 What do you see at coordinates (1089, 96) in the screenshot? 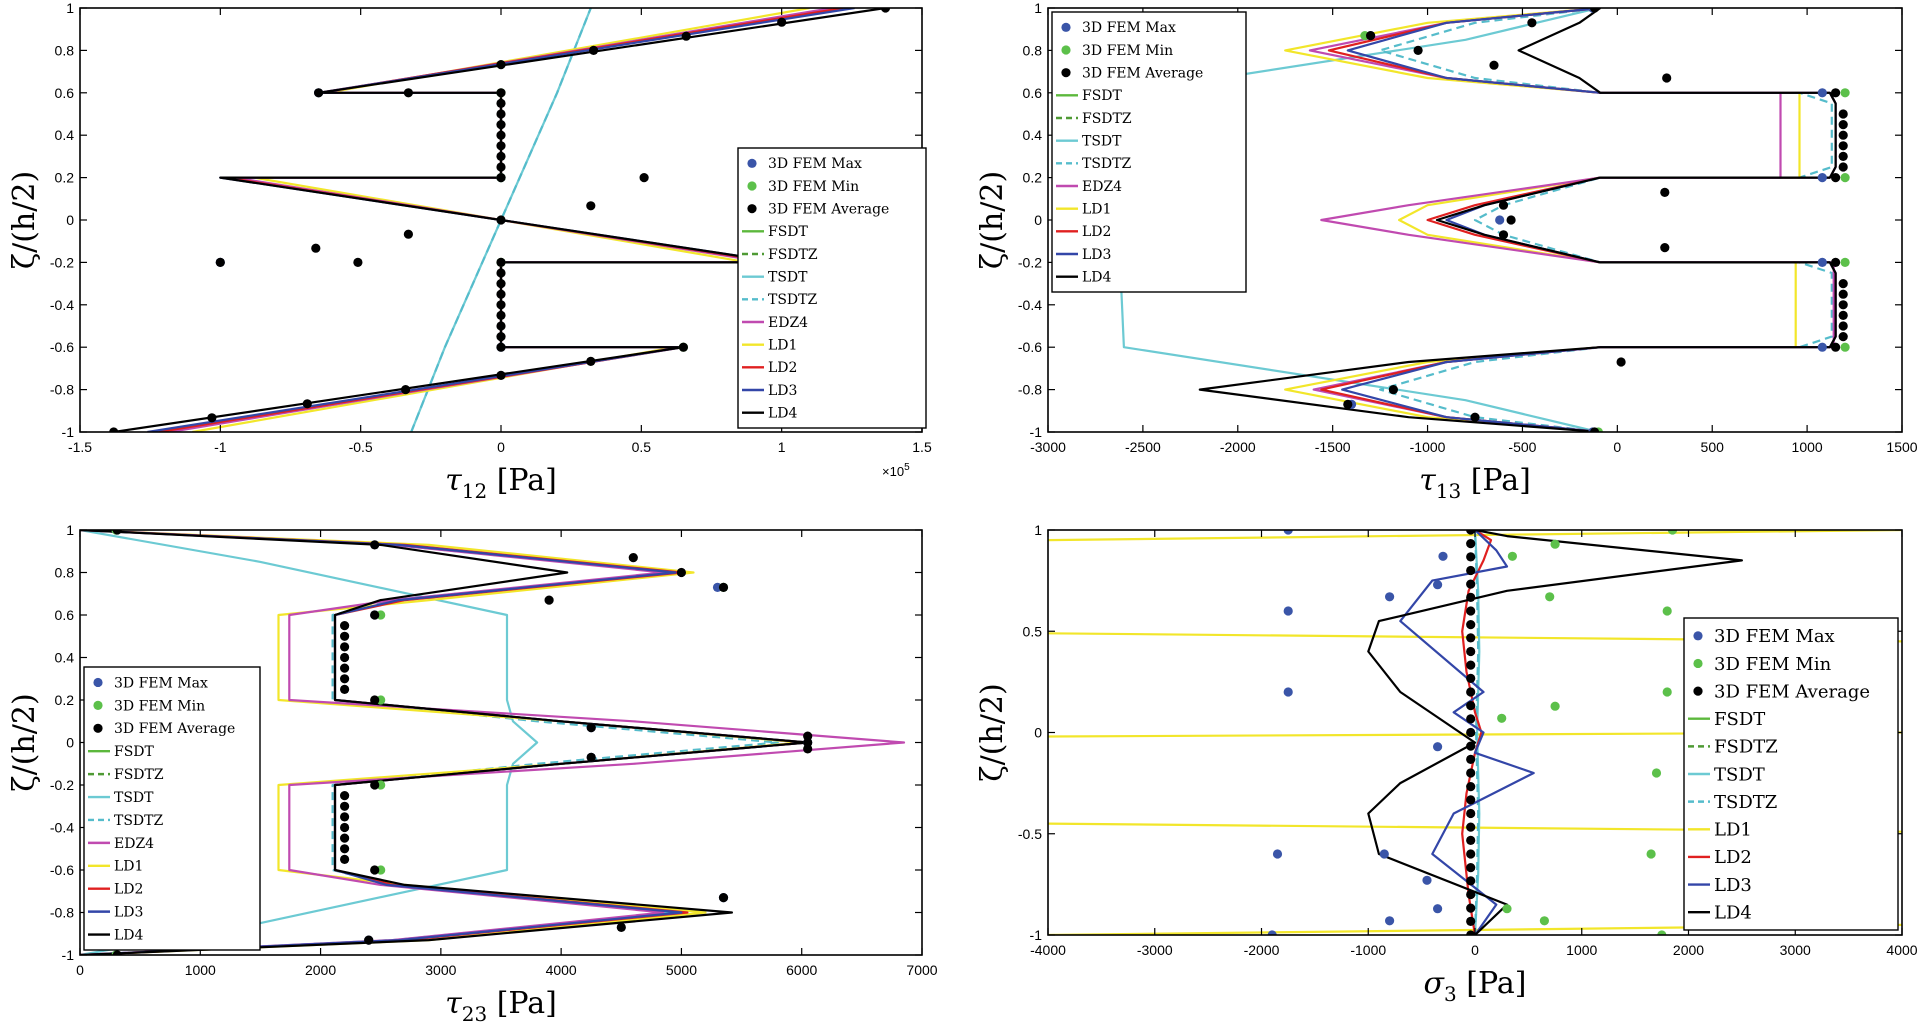
I see `legend-item: FSDT` at bounding box center [1089, 96].